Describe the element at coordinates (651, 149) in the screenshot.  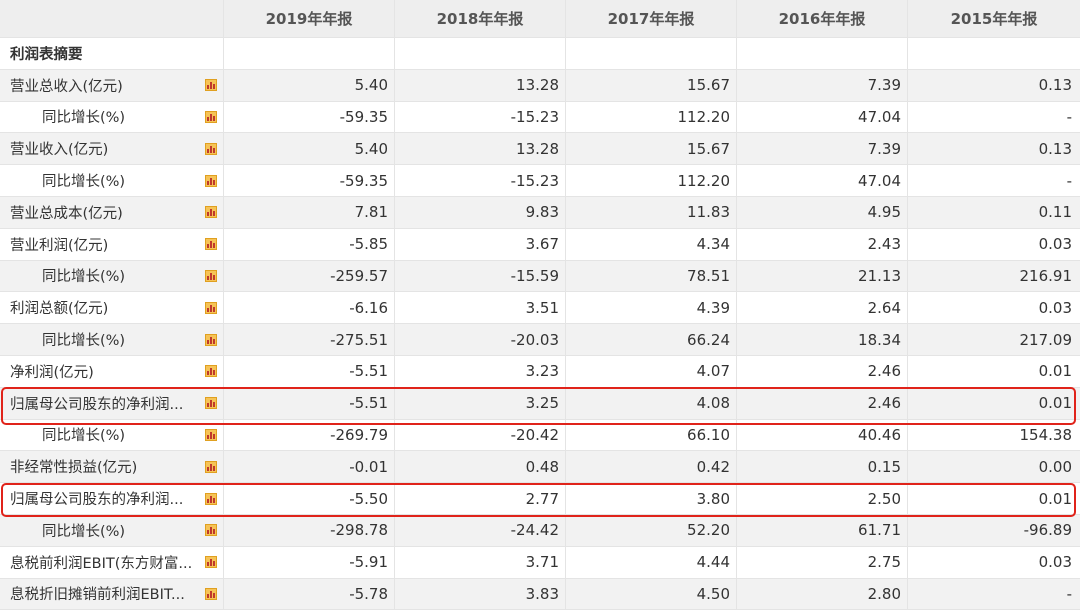
I see `value-cell: 15.67` at that location.